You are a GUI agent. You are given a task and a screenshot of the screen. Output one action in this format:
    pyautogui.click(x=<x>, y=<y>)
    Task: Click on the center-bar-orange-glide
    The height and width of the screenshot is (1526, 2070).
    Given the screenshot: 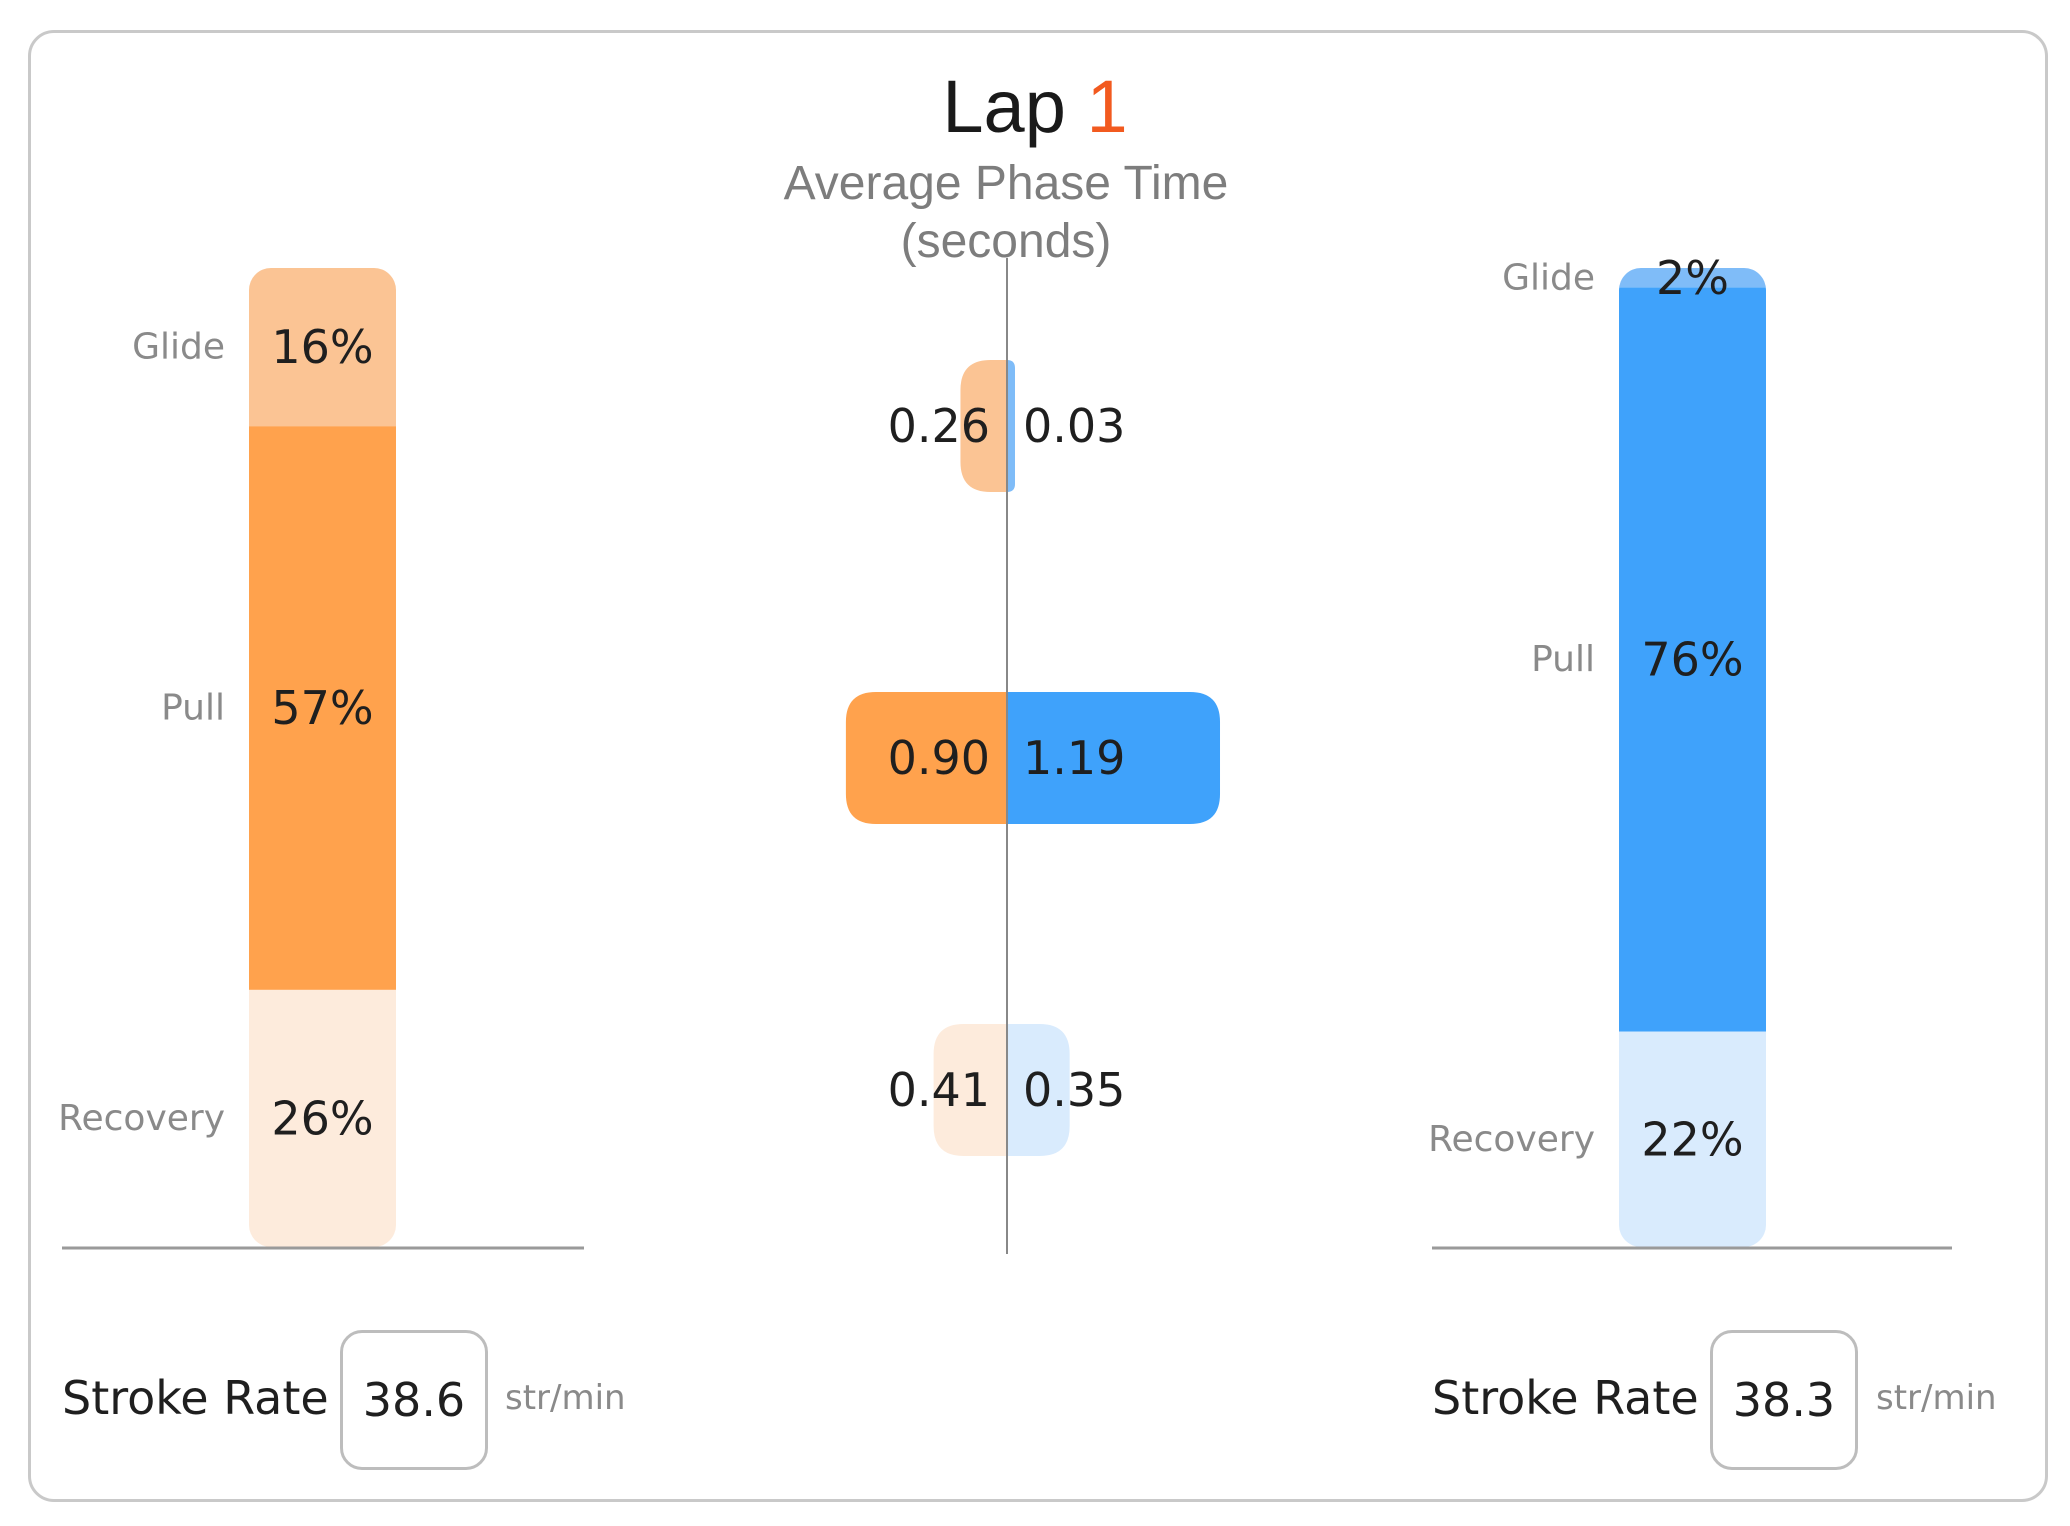 What is the action you would take?
    pyautogui.click(x=983, y=426)
    